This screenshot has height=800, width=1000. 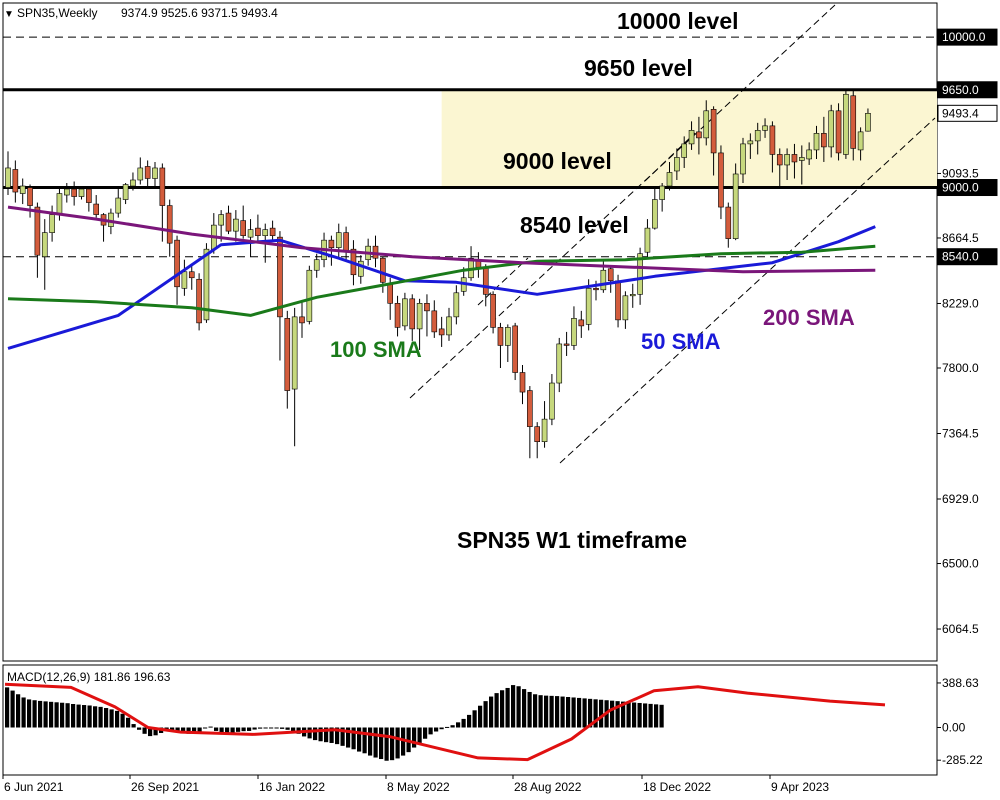 I want to click on price-tick-label: 7800.0, so click(x=960, y=368).